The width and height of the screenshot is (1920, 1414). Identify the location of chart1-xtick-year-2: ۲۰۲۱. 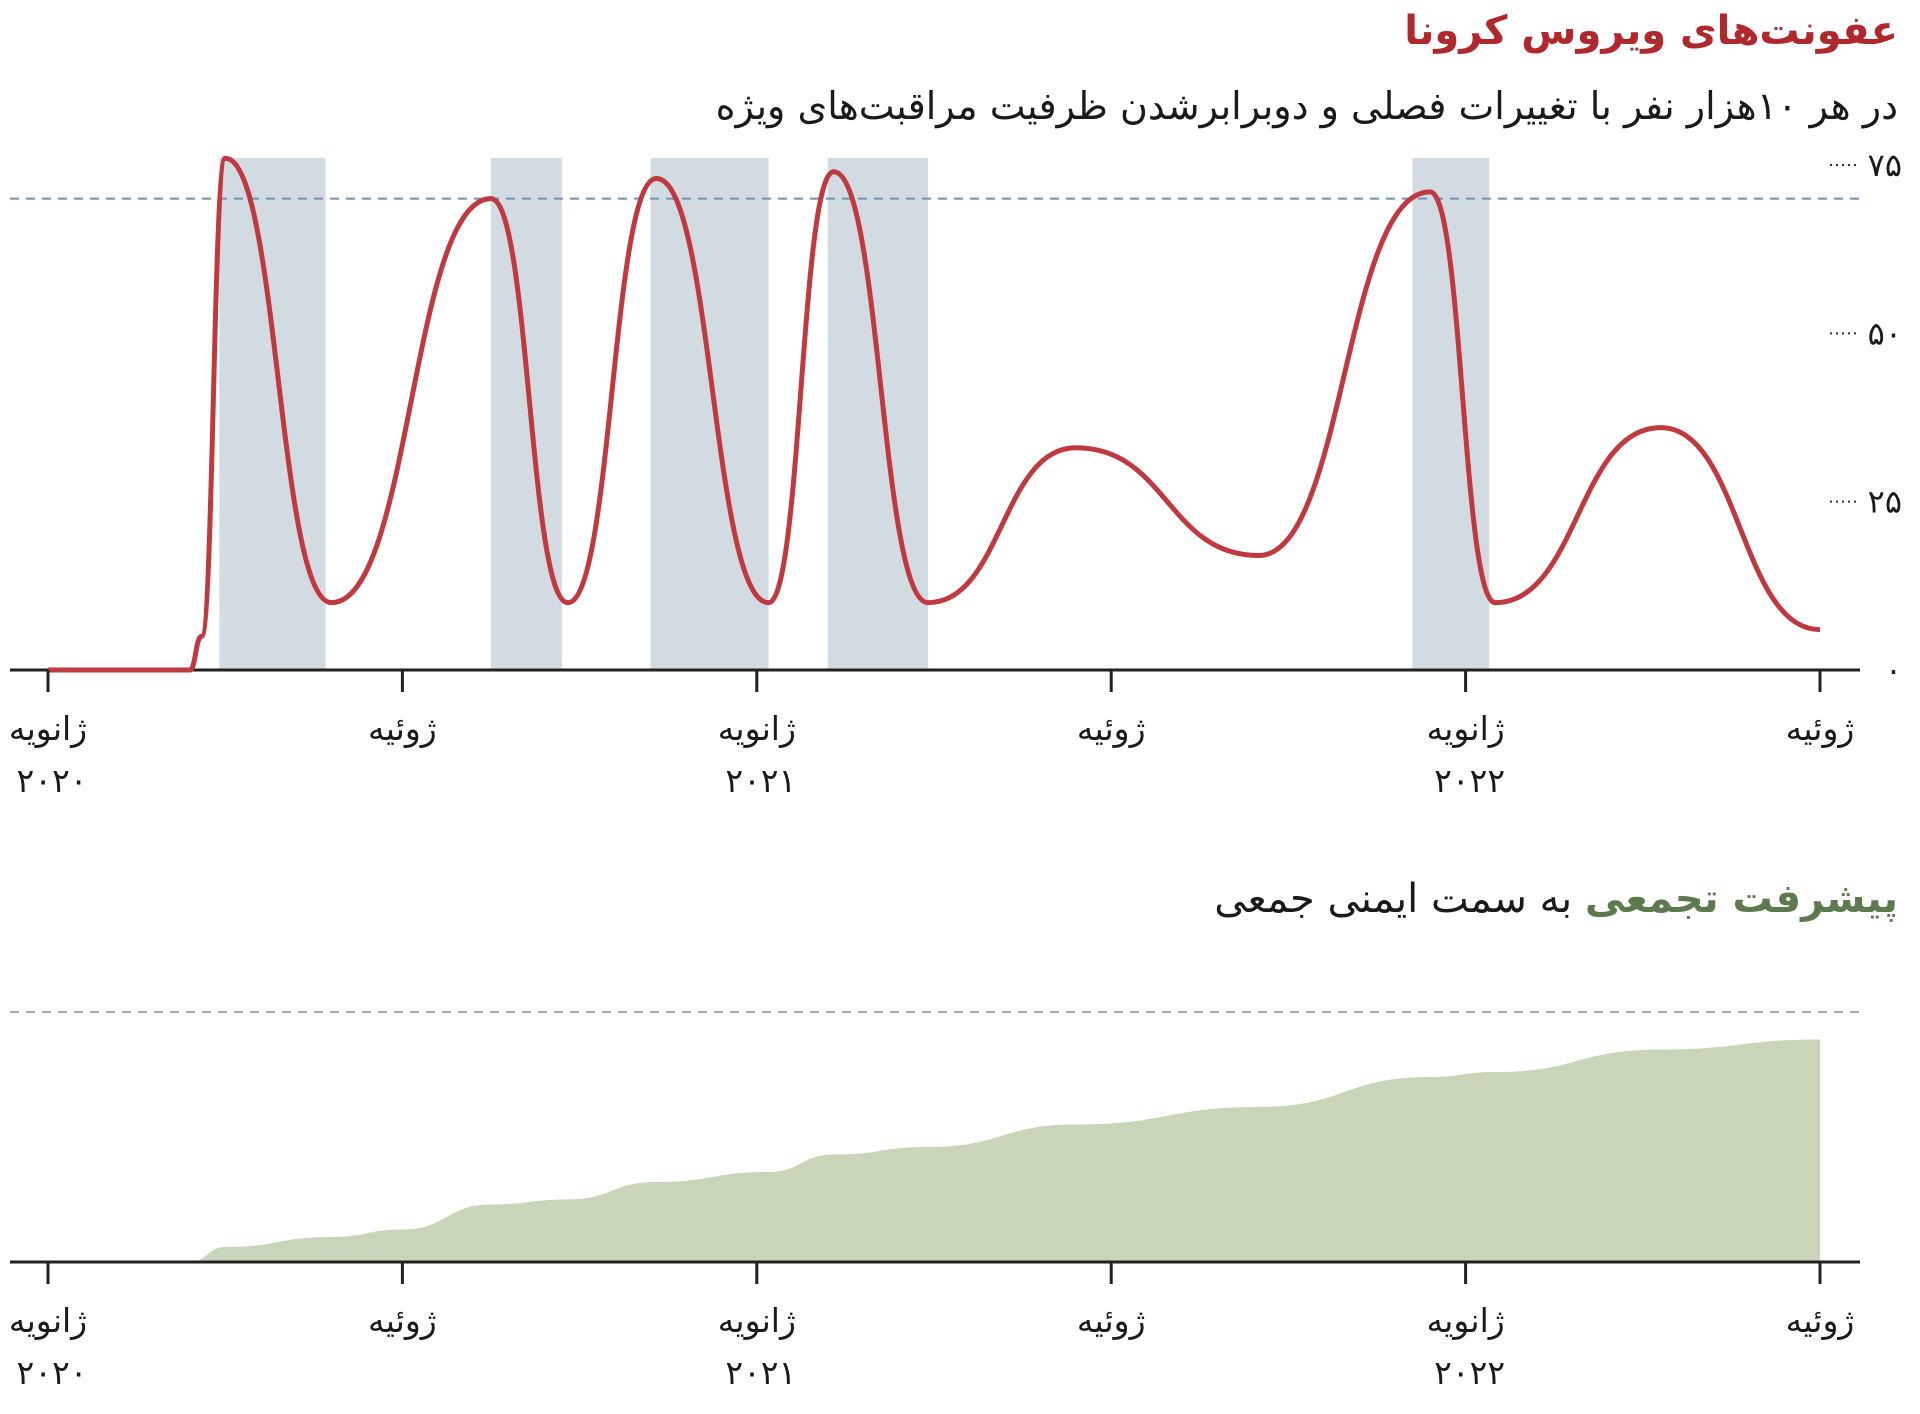
(760, 780).